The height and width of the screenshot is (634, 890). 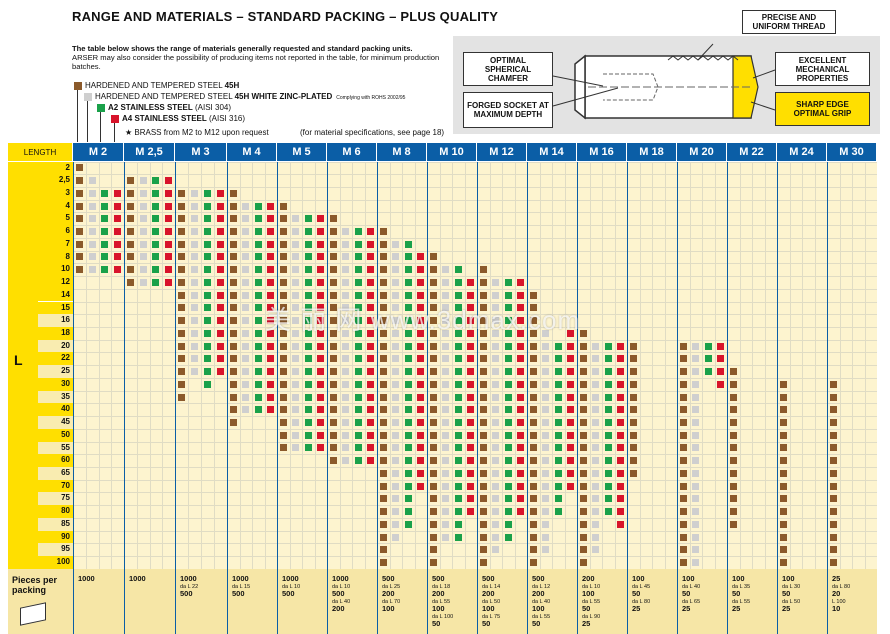 I want to click on col-divider, so click(x=73, y=365).